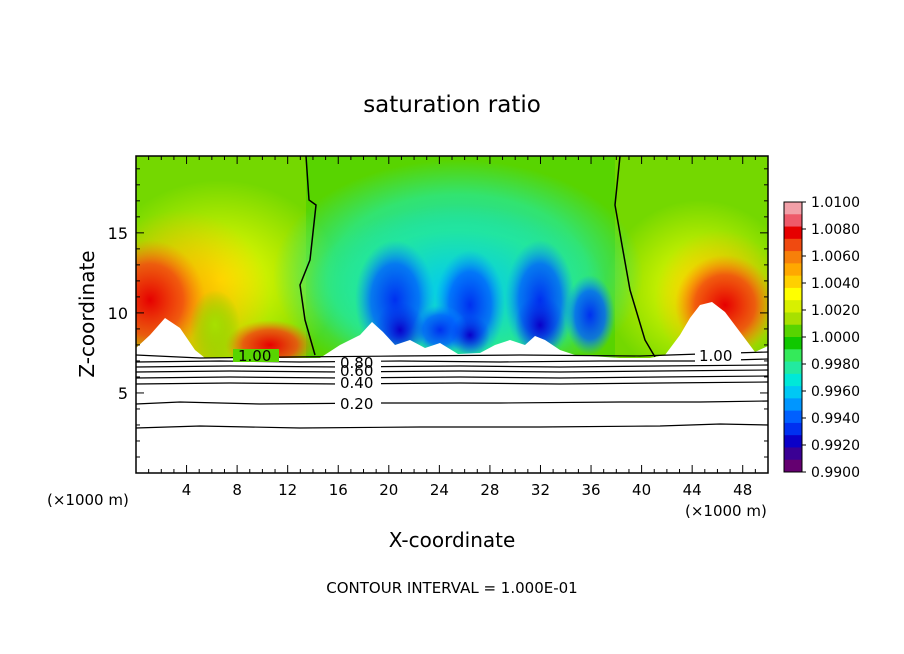  Describe the element at coordinates (590, 490) in the screenshot. I see `x-tick-label: 36` at that location.